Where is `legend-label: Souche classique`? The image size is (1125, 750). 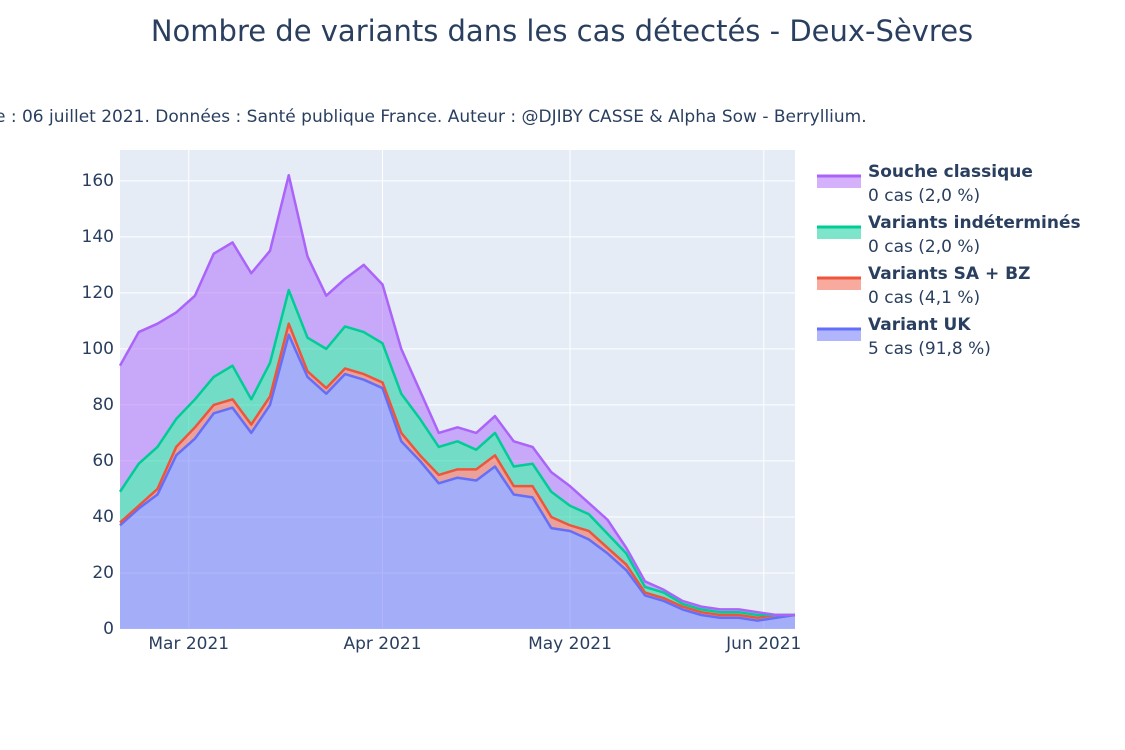
legend-label: Souche classique is located at coordinates (950, 172).